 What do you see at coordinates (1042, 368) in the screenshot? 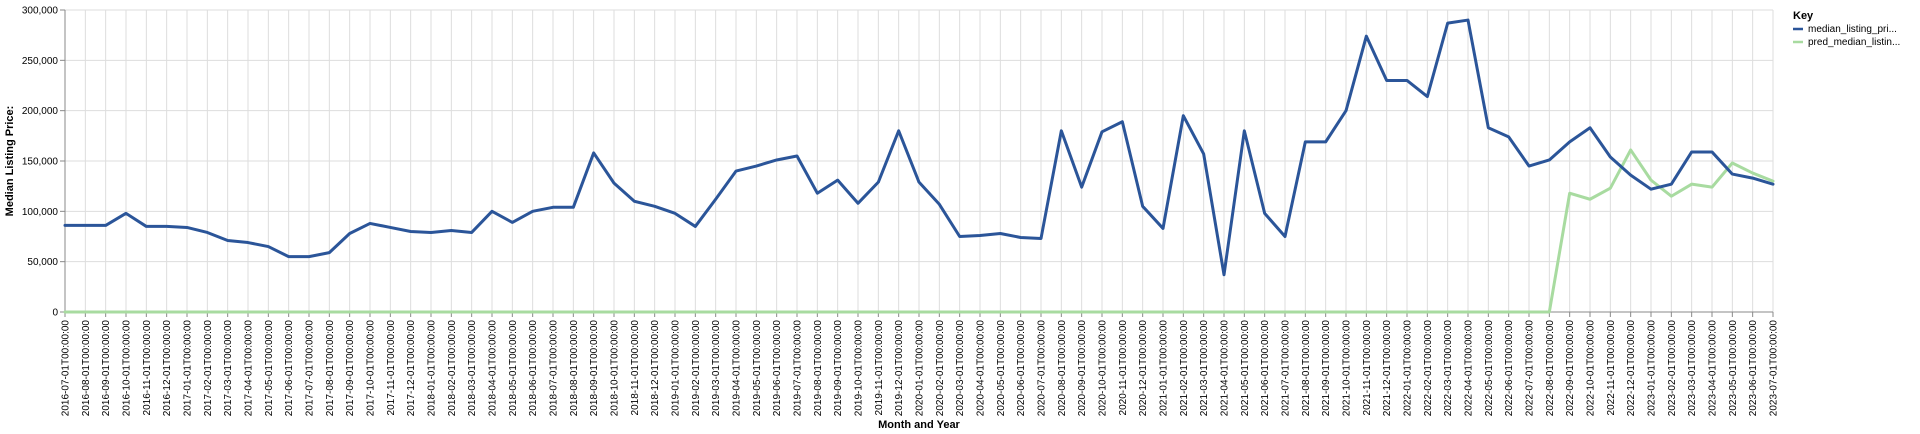
I see `x-tick-label: 2020-07-01T00:00:00` at bounding box center [1042, 368].